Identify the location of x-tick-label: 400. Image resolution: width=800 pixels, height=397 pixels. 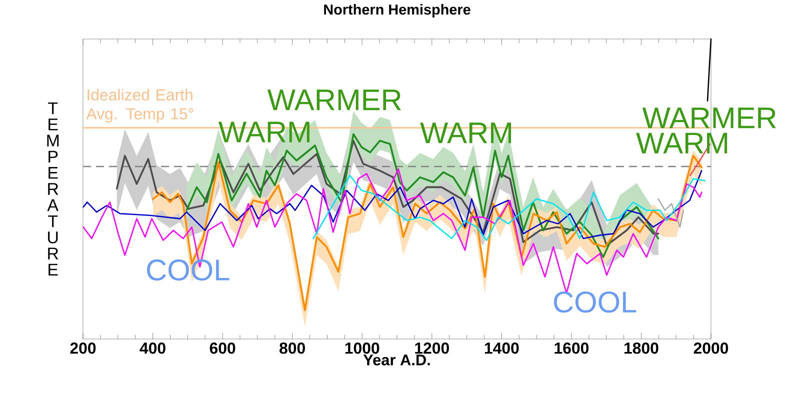
(153, 348).